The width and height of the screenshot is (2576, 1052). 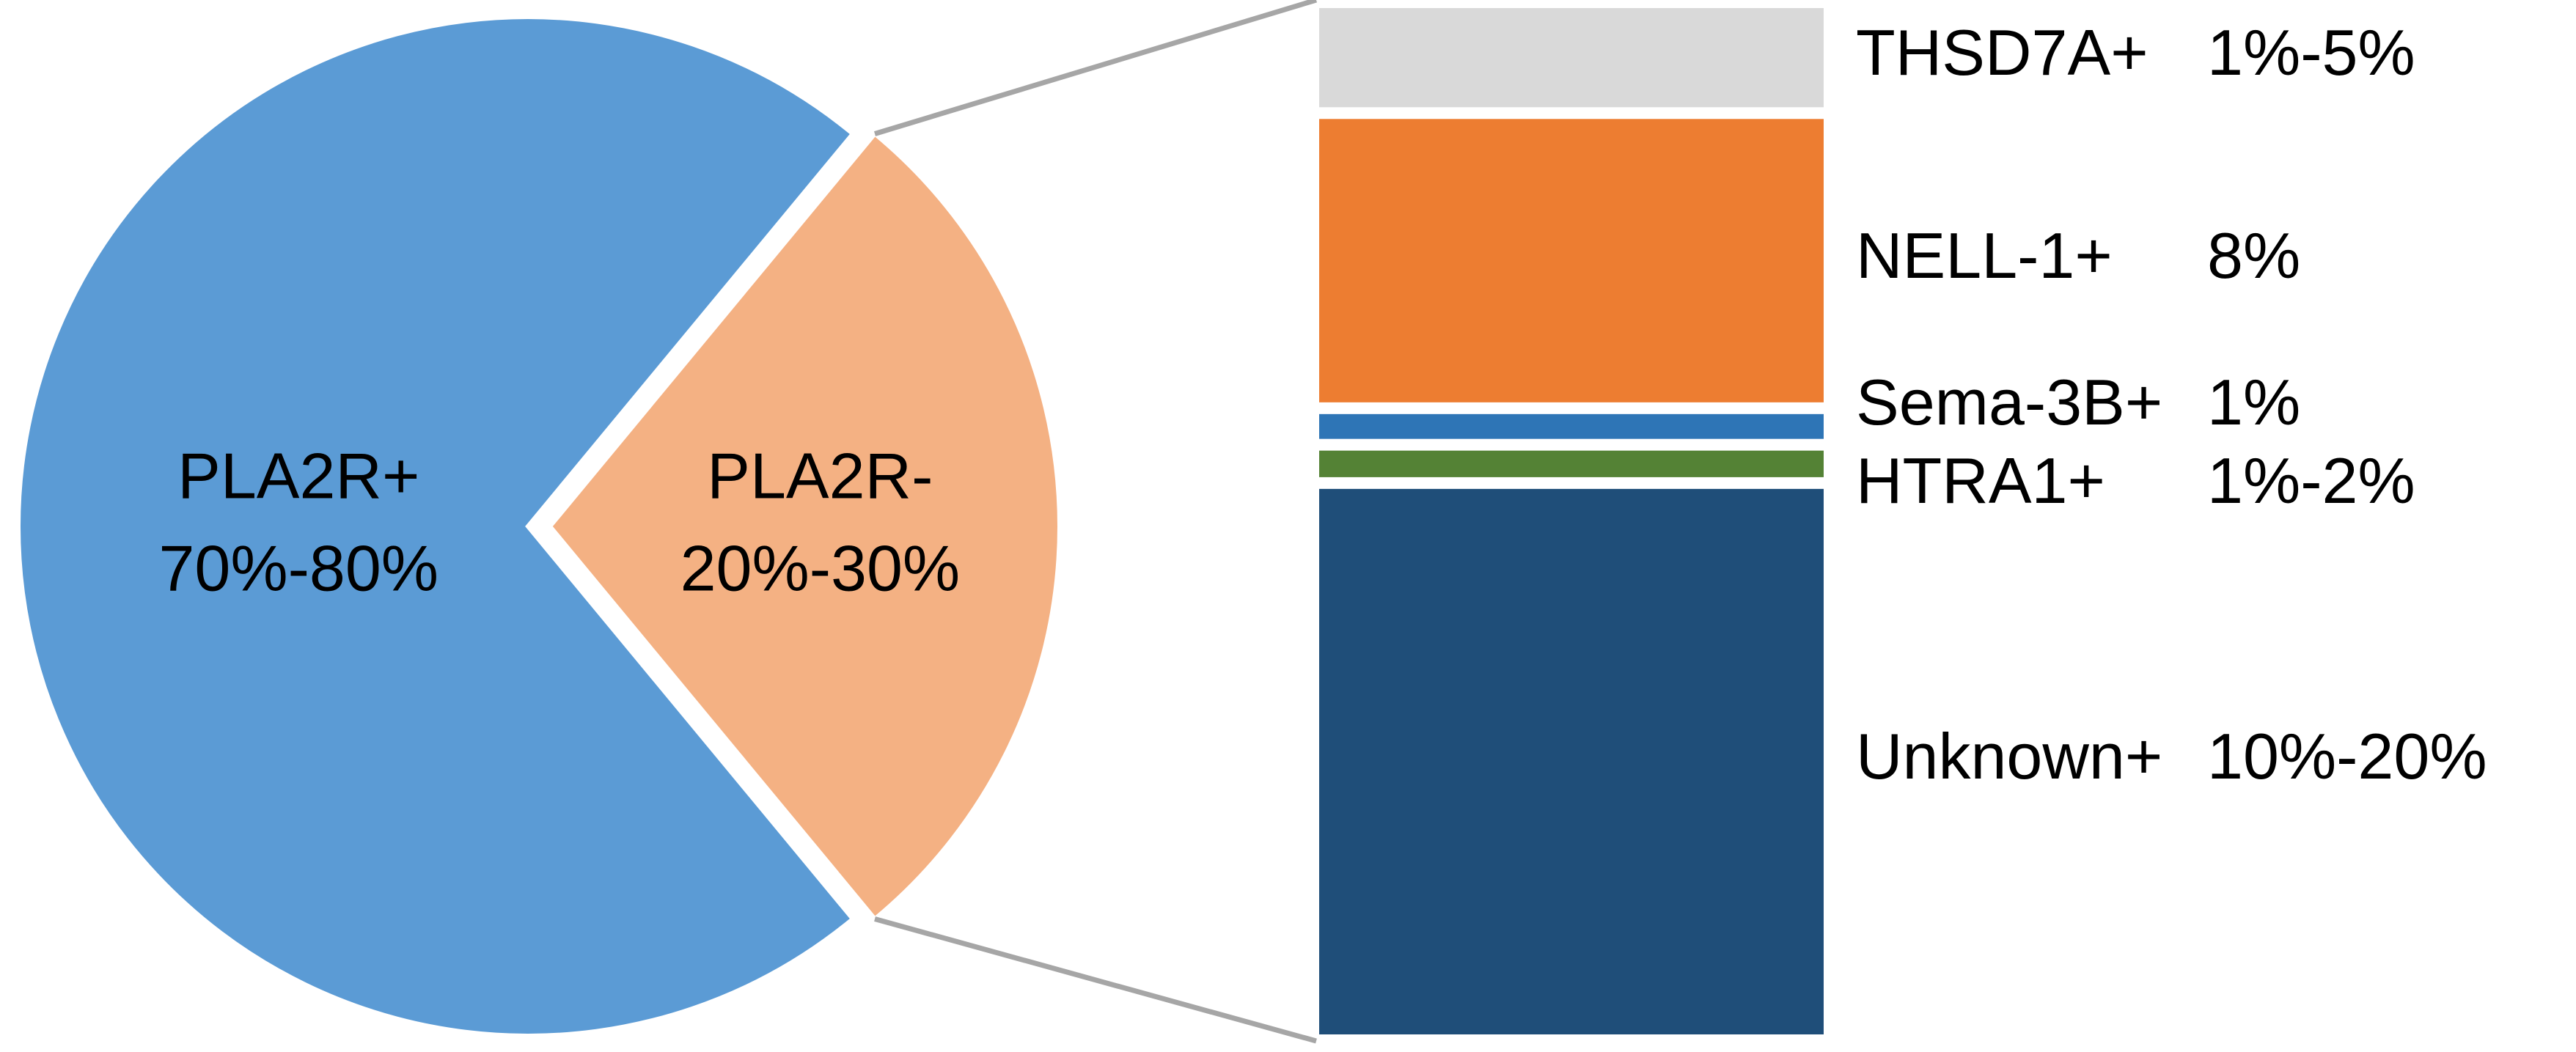 I want to click on slice-label: PLA2R+, so click(x=298, y=475).